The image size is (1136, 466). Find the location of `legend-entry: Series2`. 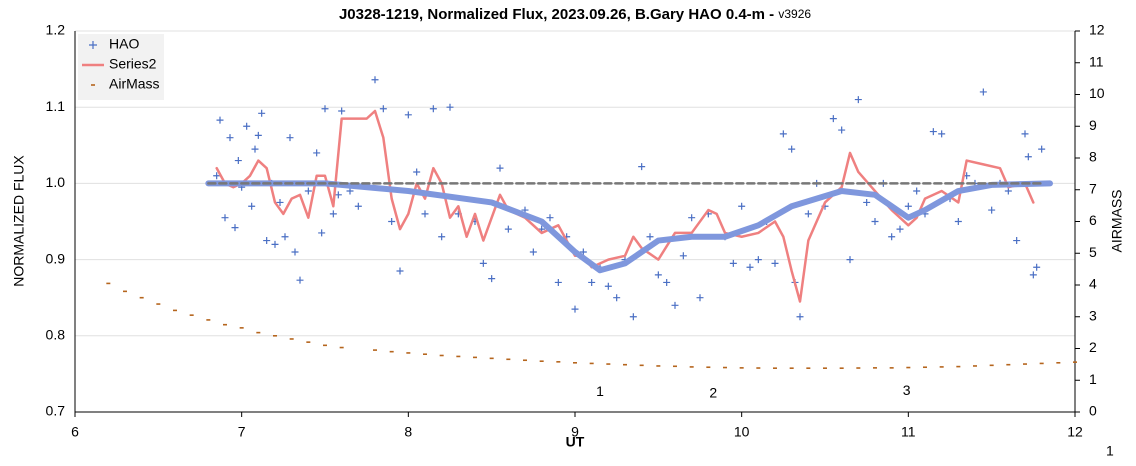

legend-entry: Series2 is located at coordinates (119, 64).